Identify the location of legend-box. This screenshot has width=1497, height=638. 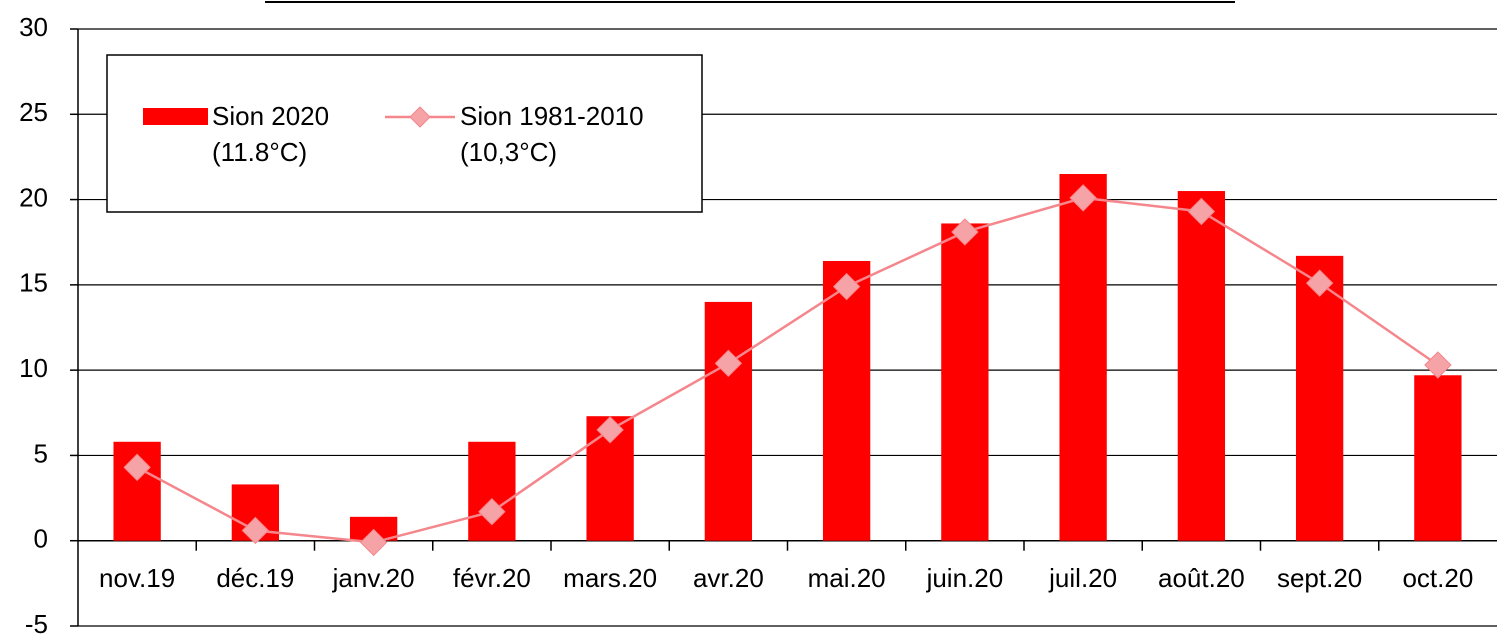
(404, 133).